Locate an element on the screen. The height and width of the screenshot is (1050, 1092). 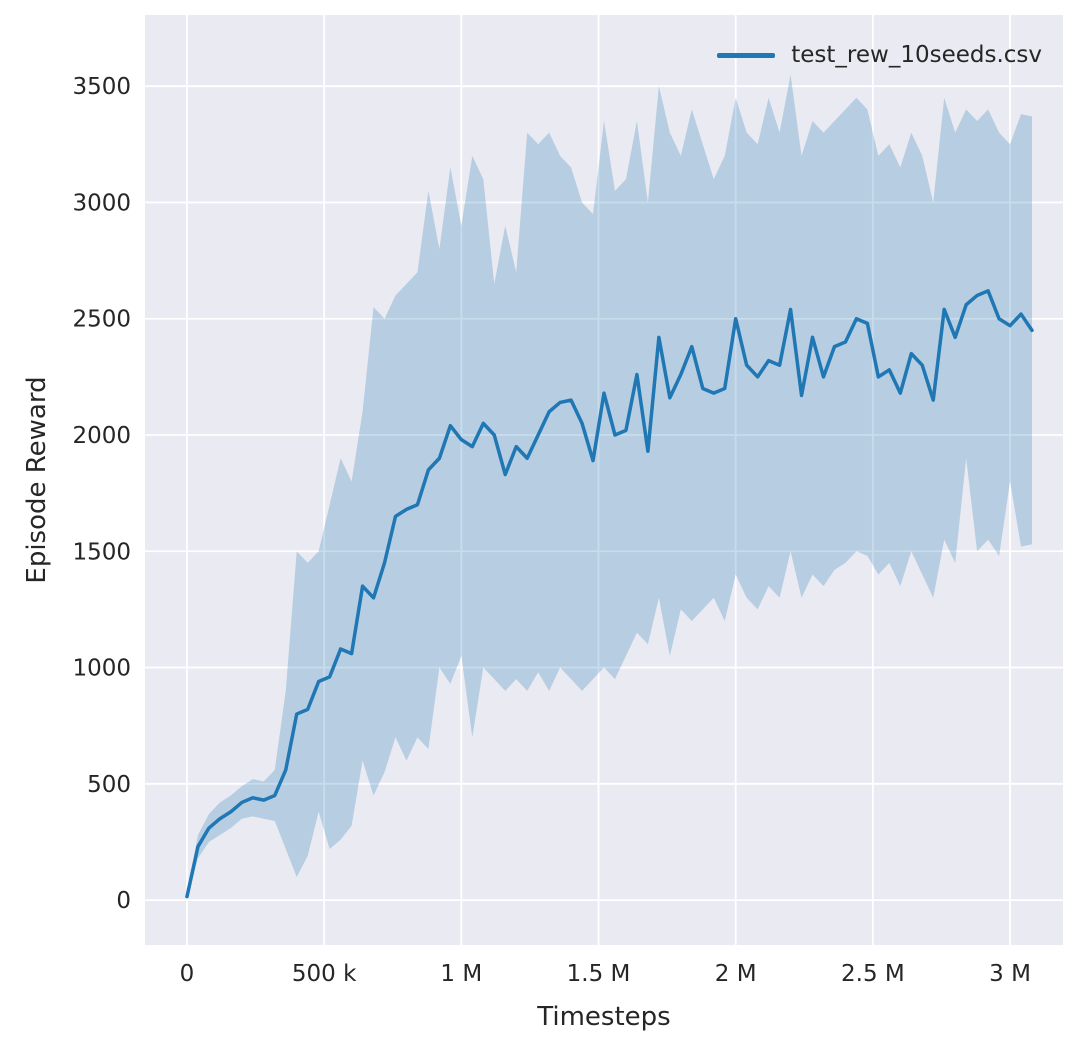
y-tick-label: 3000 is located at coordinates (101, 203).